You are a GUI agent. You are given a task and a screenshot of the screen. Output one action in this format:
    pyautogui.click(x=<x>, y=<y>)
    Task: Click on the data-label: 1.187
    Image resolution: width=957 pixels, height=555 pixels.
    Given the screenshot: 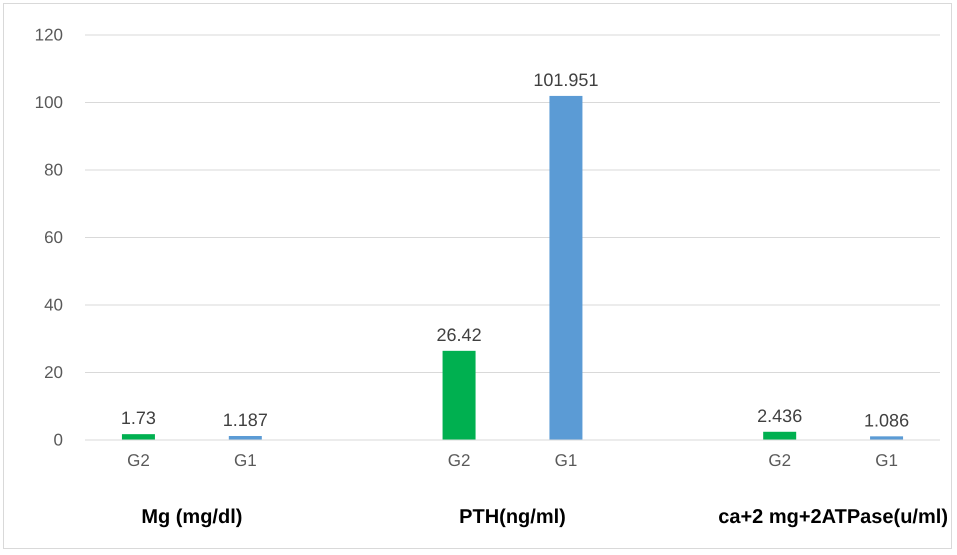 What is the action you would take?
    pyautogui.click(x=245, y=420)
    